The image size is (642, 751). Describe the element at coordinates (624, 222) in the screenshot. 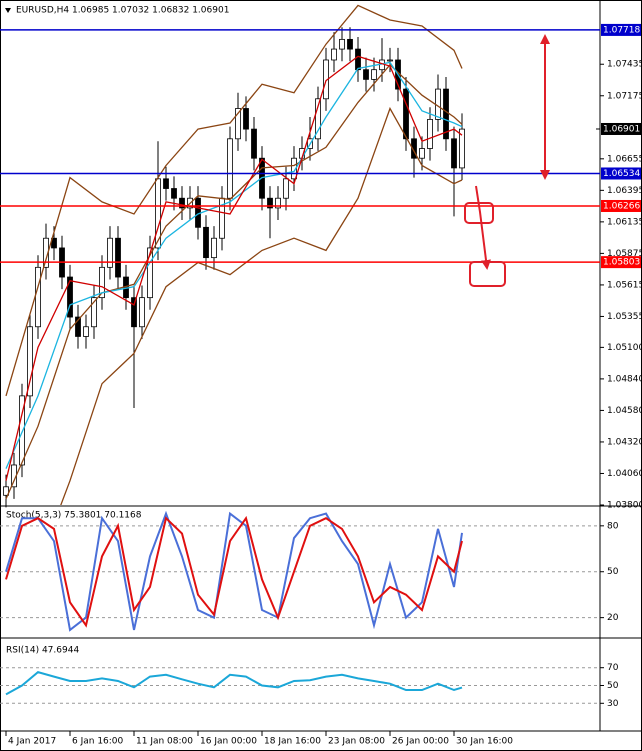

I see `y-tick-label: 1.06135` at that location.